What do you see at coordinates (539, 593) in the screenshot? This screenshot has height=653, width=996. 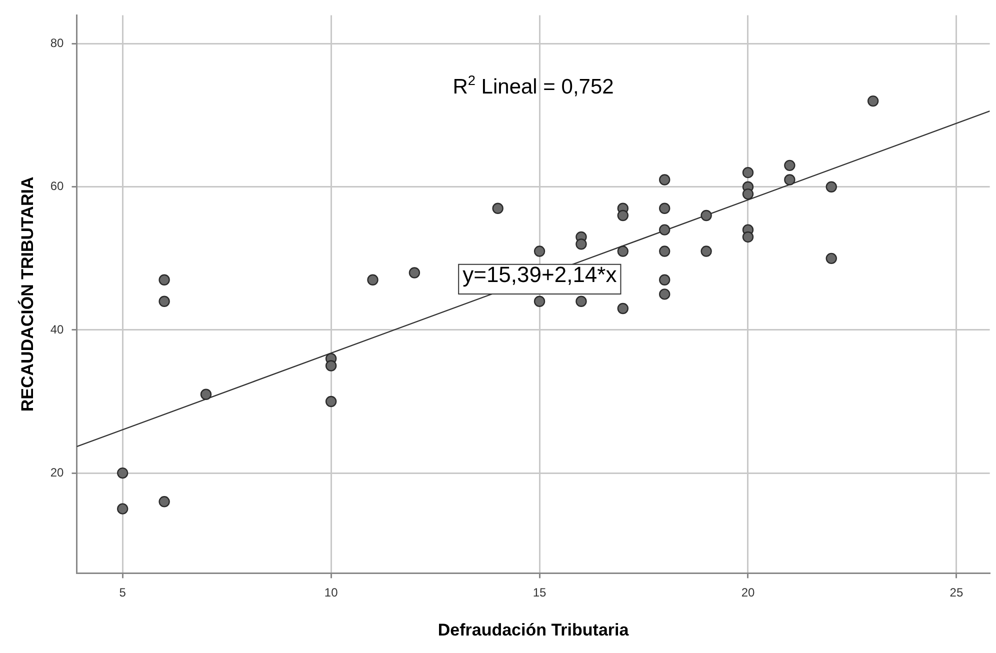 I see `x-tick-label: 15` at bounding box center [539, 593].